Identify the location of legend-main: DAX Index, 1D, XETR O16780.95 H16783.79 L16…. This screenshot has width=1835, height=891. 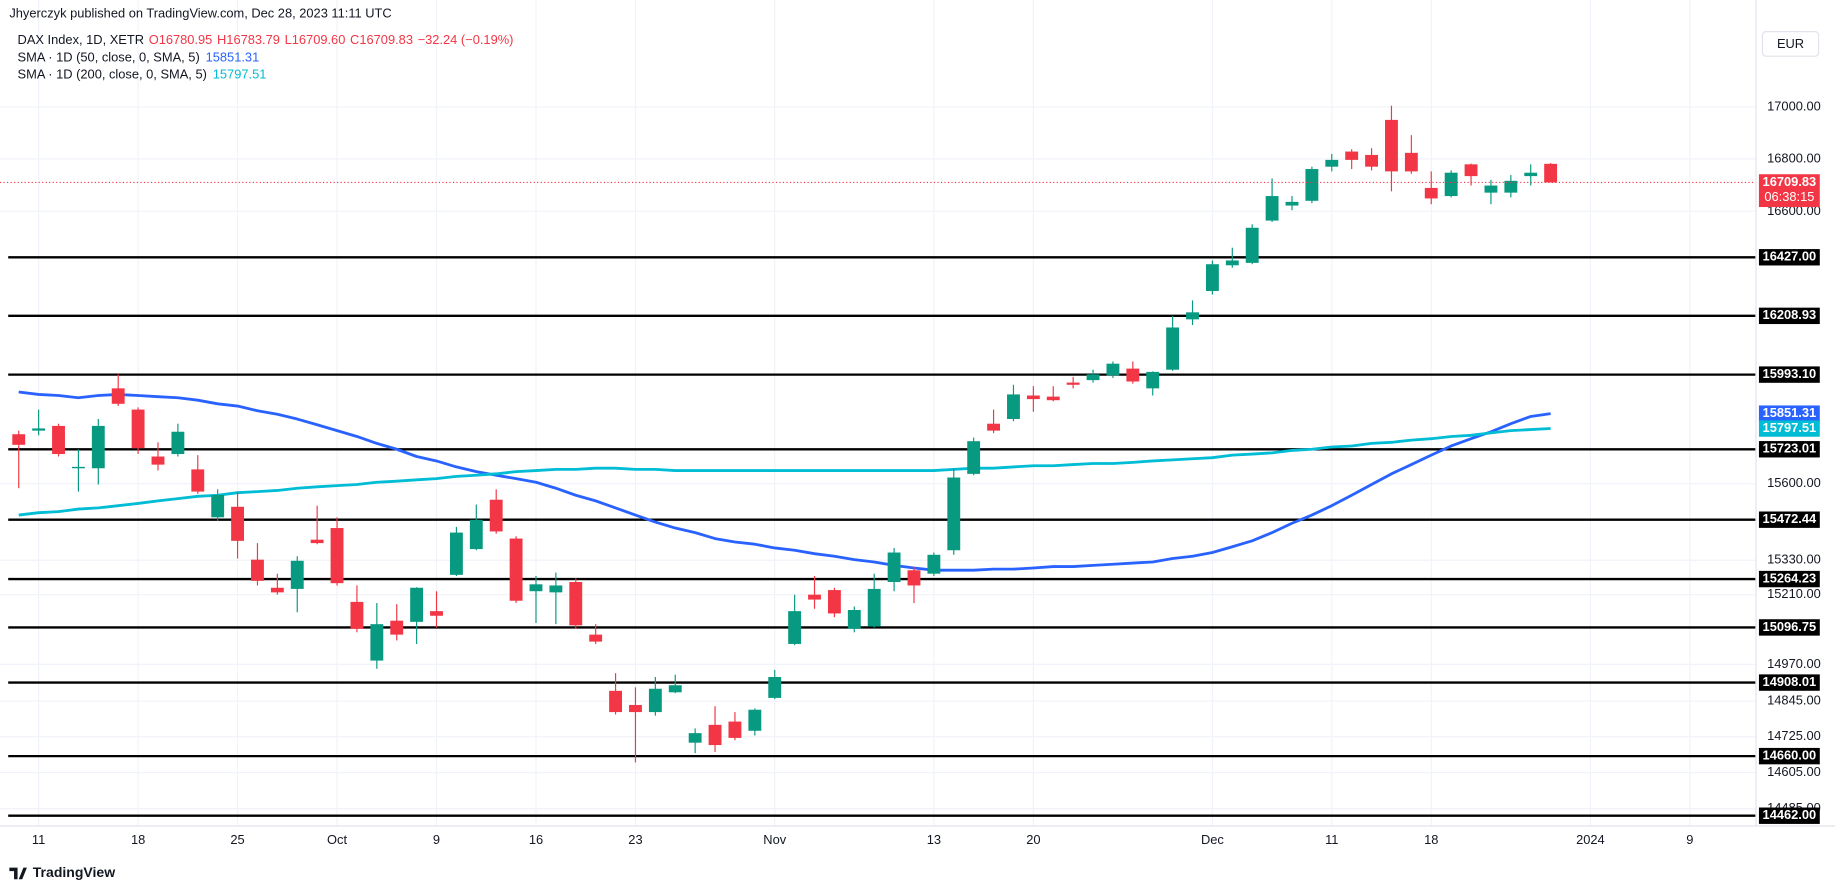
(266, 39).